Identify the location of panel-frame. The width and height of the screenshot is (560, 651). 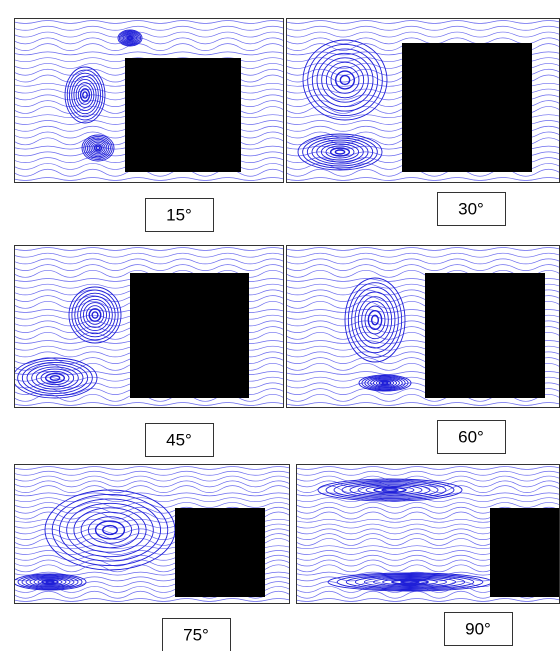
(149, 100).